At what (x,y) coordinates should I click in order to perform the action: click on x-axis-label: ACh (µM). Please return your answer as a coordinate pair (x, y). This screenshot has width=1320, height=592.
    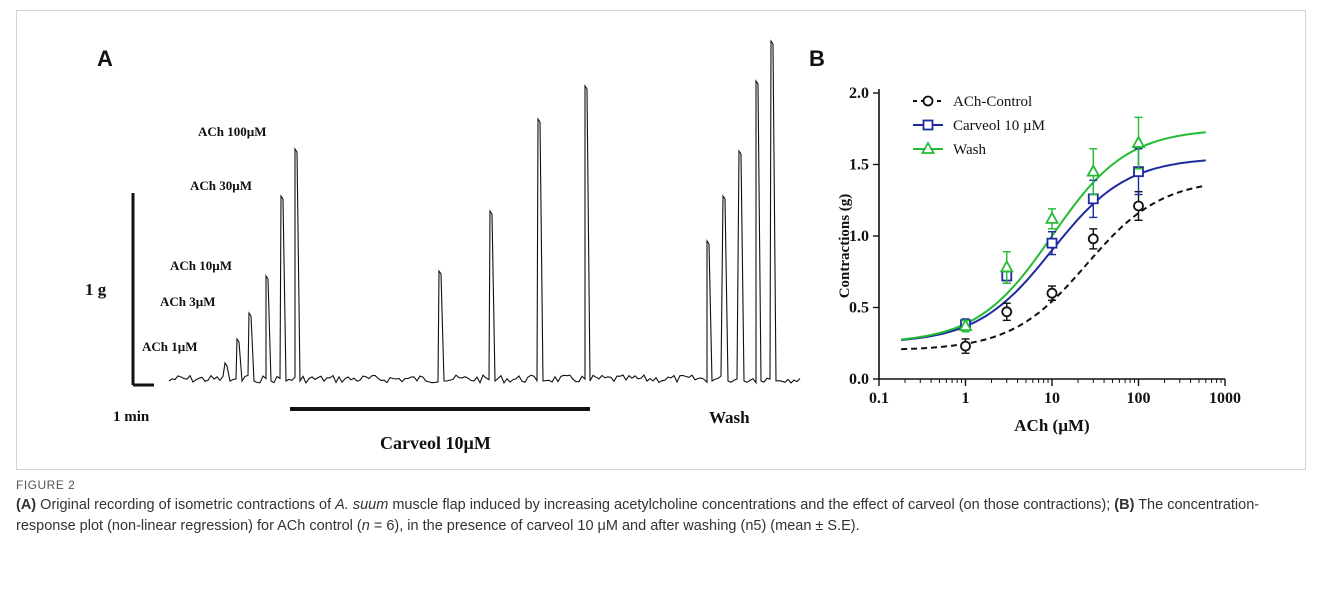
    Looking at the image, I should click on (1051, 425).